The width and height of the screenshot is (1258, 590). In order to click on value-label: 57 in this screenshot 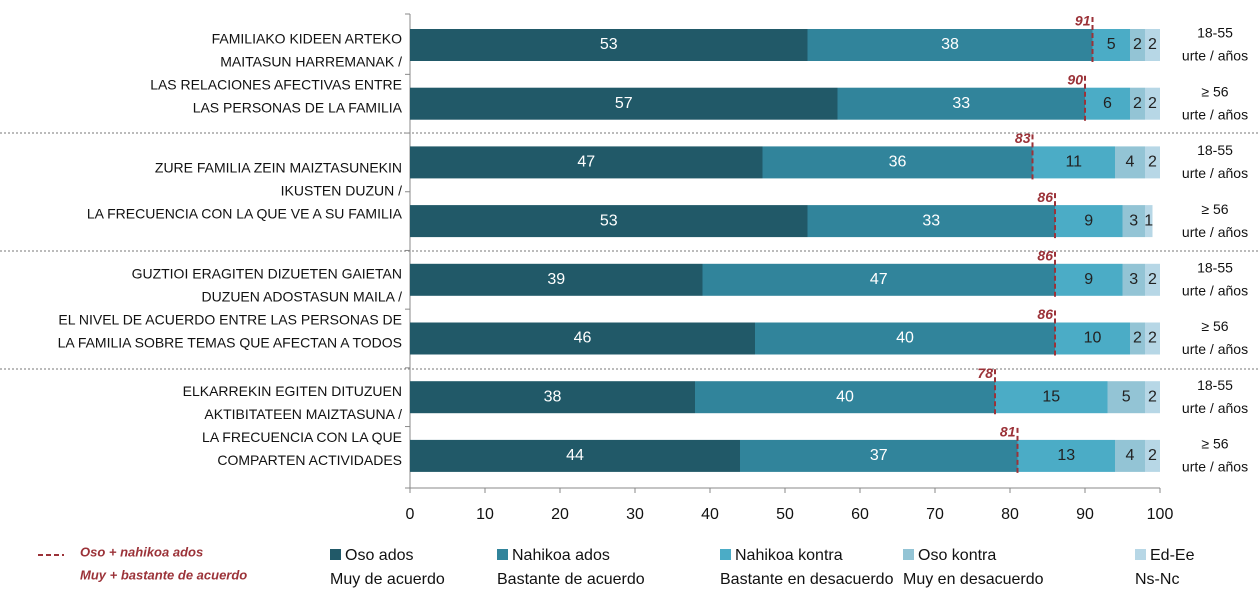, I will do `click(624, 103)`.